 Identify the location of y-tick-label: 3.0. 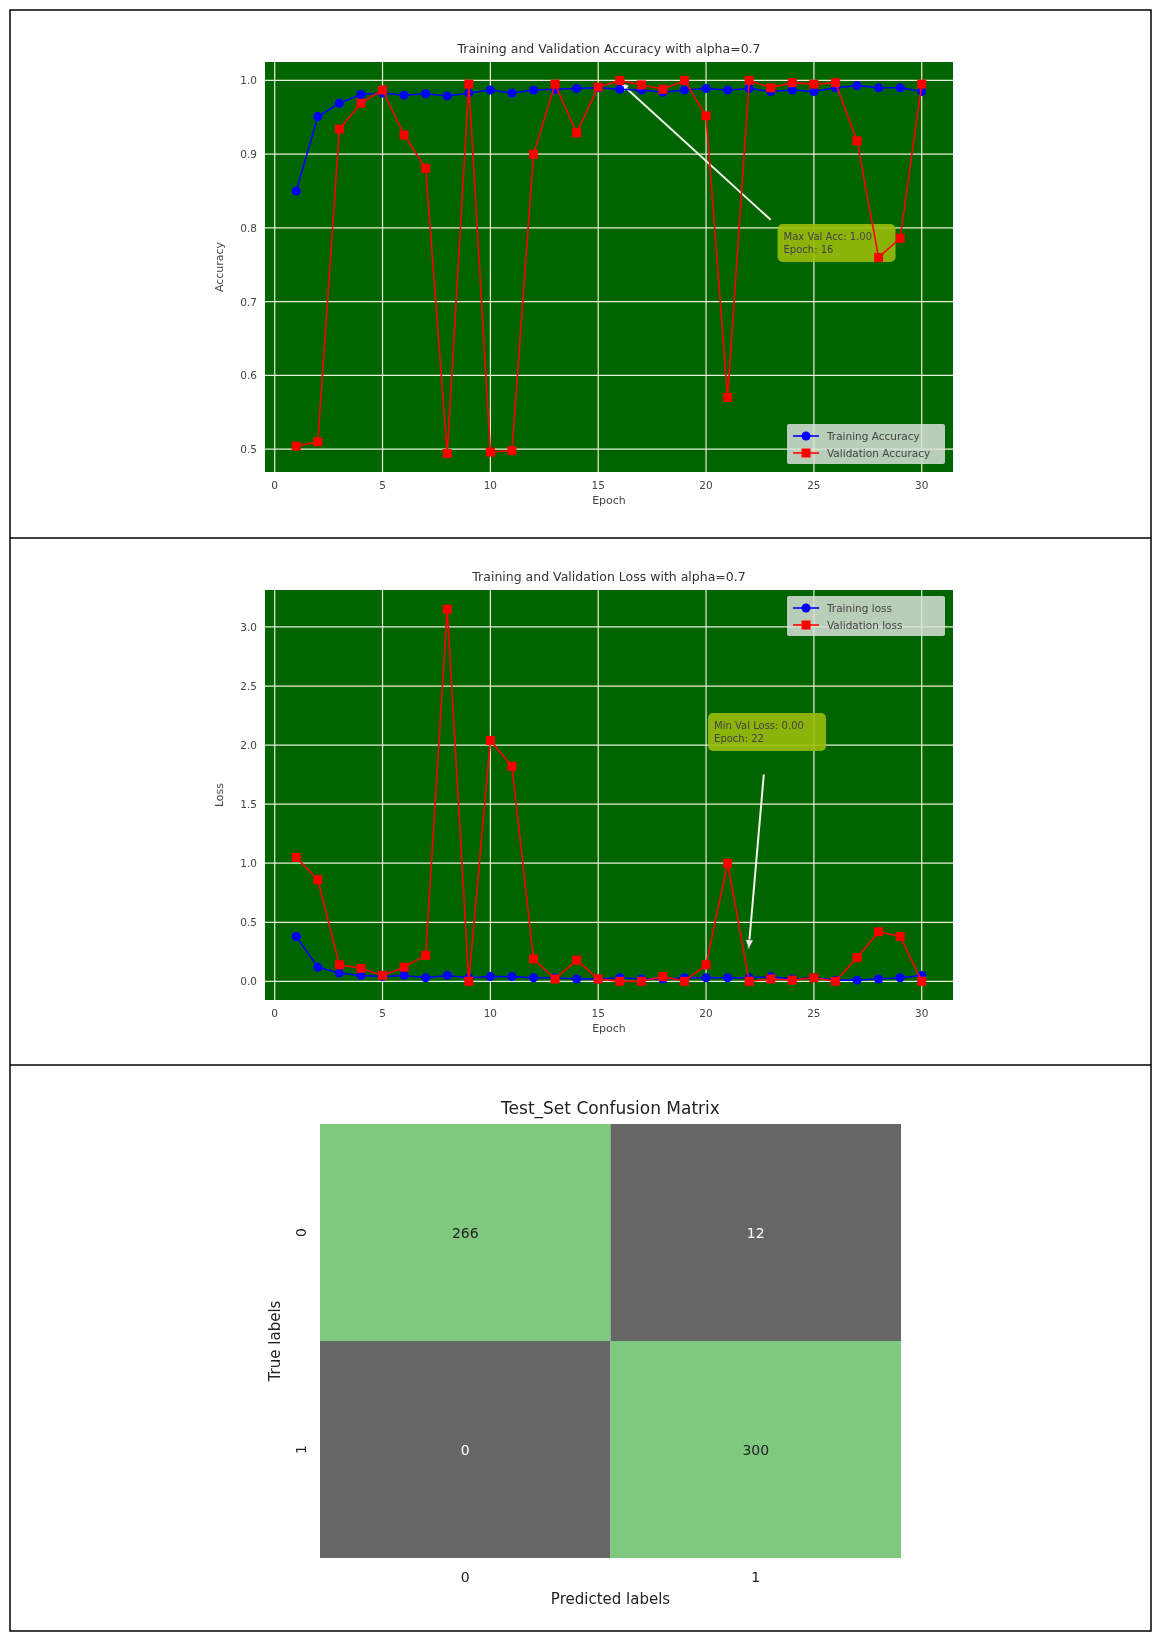
(248, 626).